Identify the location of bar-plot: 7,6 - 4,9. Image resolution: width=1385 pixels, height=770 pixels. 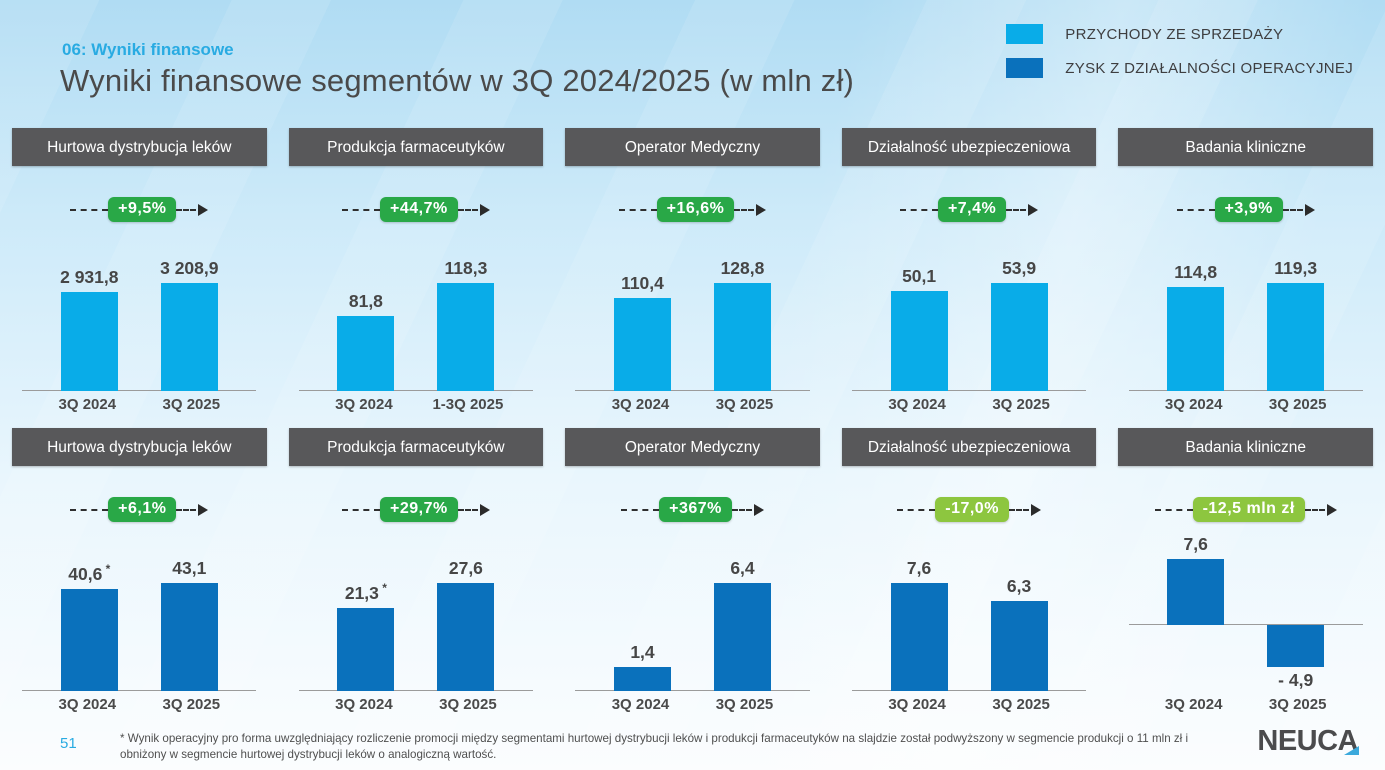
(1245, 611).